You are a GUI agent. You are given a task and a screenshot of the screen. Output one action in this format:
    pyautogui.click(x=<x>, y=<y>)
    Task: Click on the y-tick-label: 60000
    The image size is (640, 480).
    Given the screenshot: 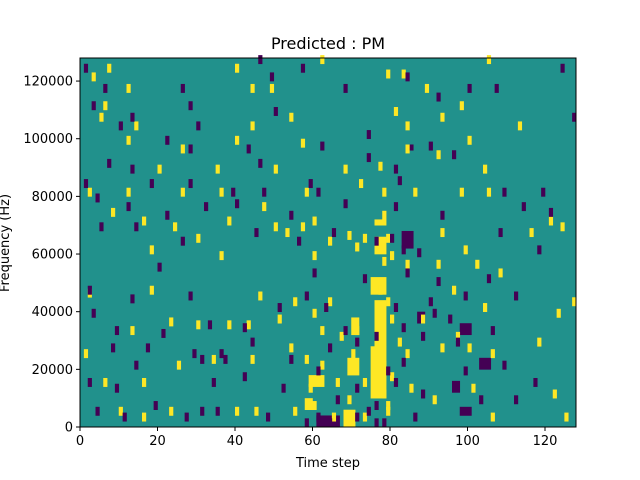 What is the action you would take?
    pyautogui.click(x=52, y=255)
    